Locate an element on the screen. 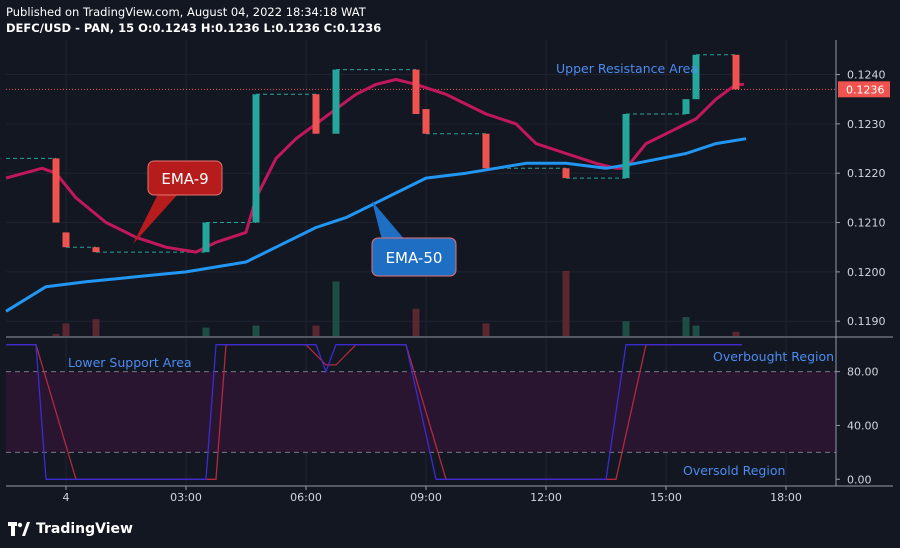 This screenshot has height=548, width=900. upper-resistance-label: Upper Resistance Area is located at coordinates (627, 68).